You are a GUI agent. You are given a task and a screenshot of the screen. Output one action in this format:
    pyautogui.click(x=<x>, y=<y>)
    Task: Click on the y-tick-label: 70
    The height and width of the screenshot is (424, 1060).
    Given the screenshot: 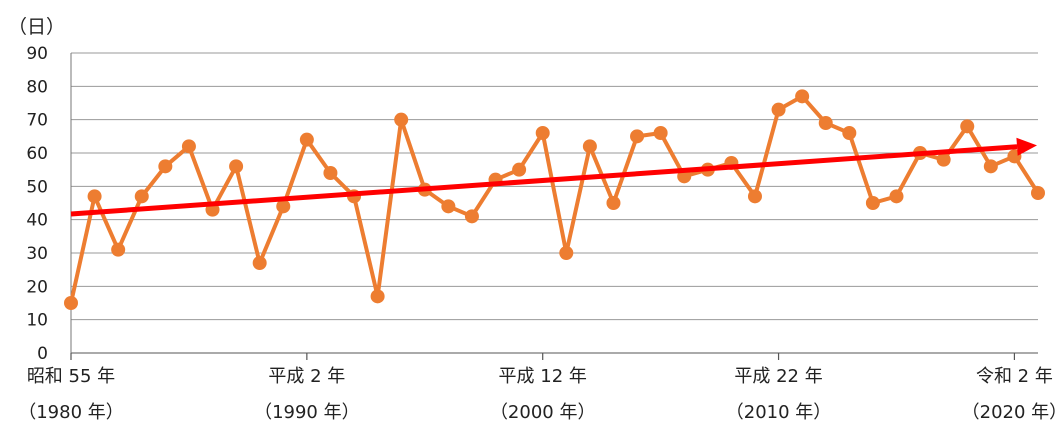 What is the action you would take?
    pyautogui.click(x=37, y=121)
    